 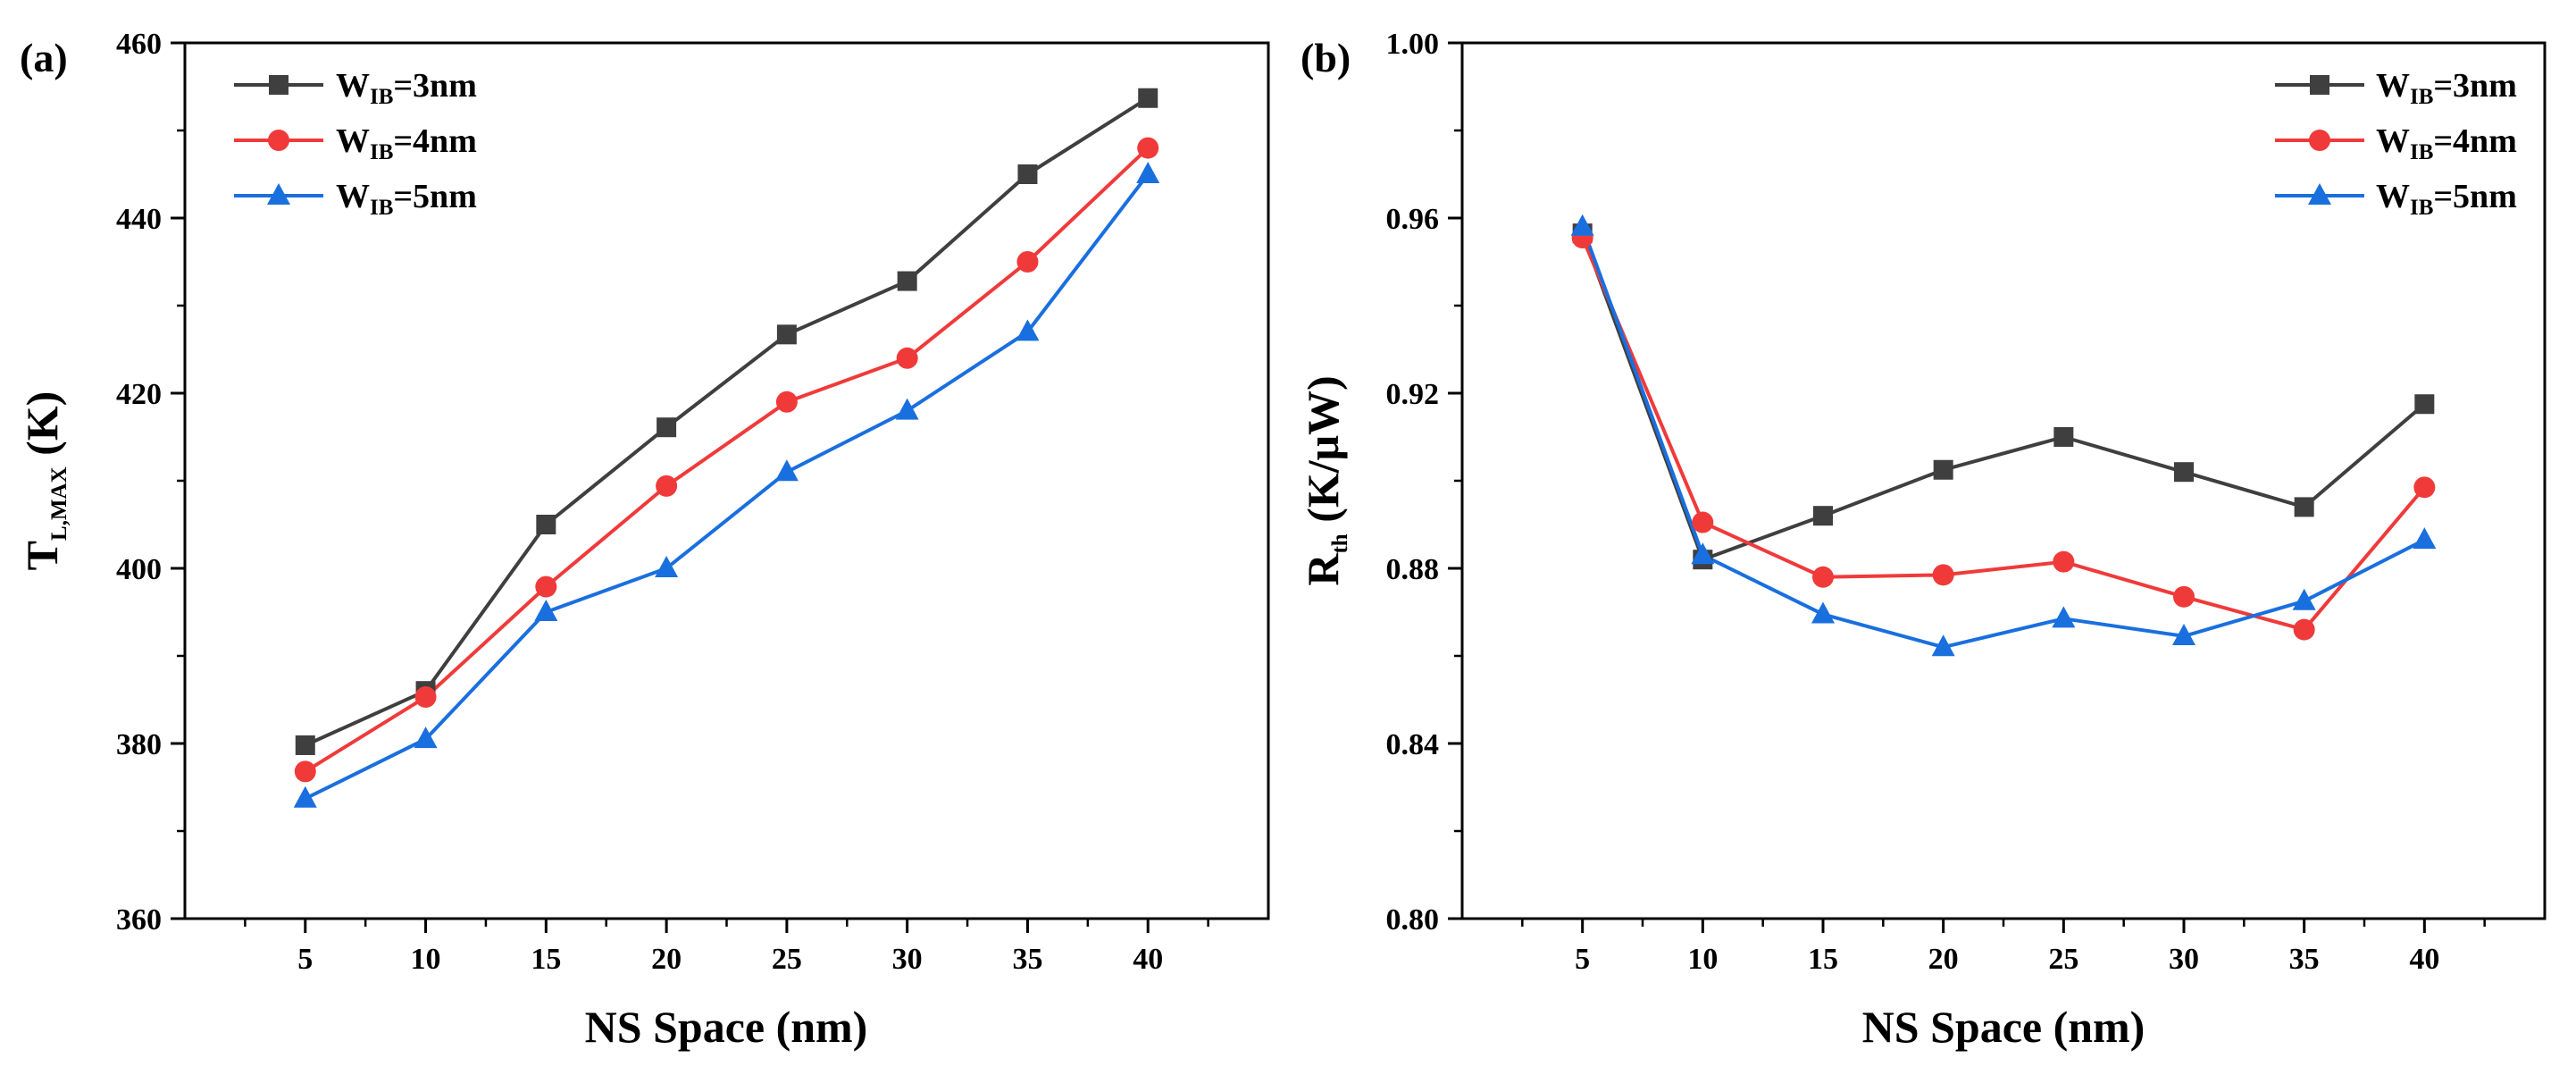 I want to click on panel-a-legend-label-1: WIB=3nm, so click(x=407, y=88).